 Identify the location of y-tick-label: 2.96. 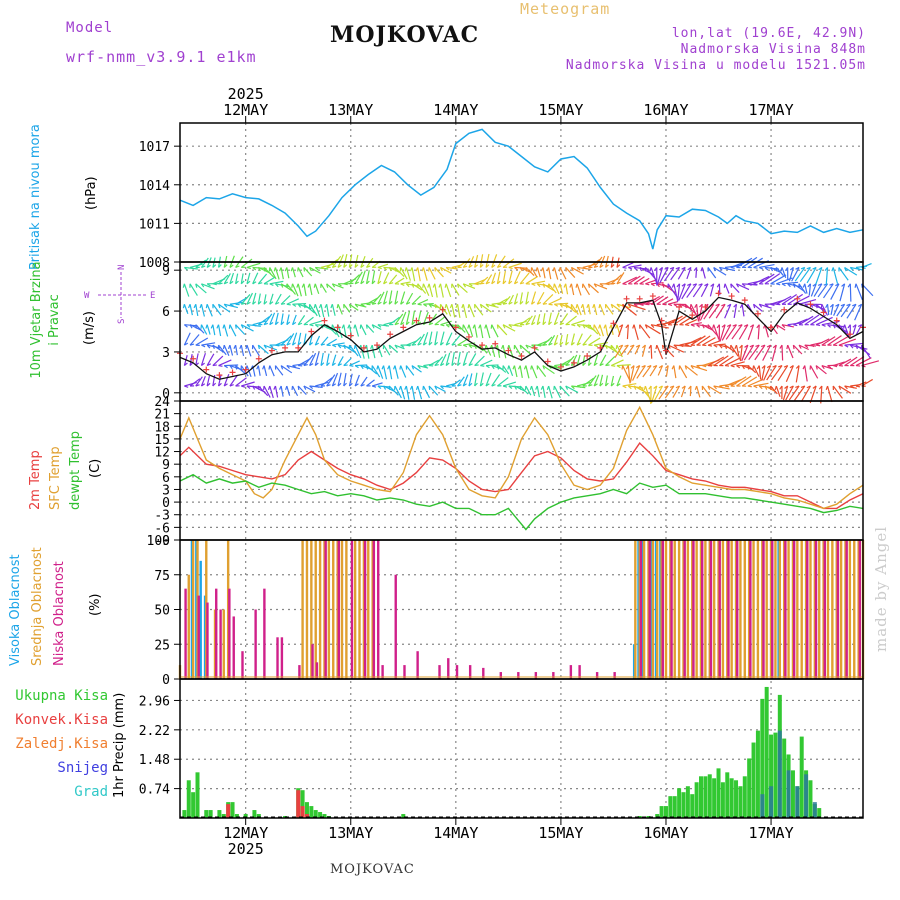
(154, 701).